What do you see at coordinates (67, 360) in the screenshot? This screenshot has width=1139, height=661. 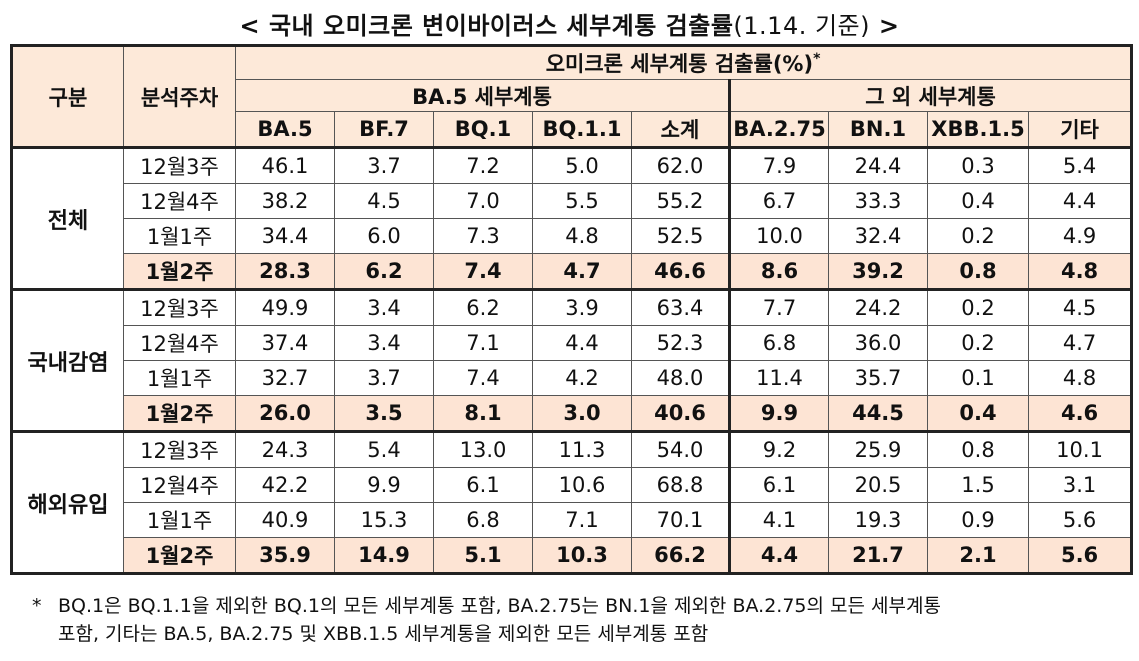 I see `group-label: 국내감염` at bounding box center [67, 360].